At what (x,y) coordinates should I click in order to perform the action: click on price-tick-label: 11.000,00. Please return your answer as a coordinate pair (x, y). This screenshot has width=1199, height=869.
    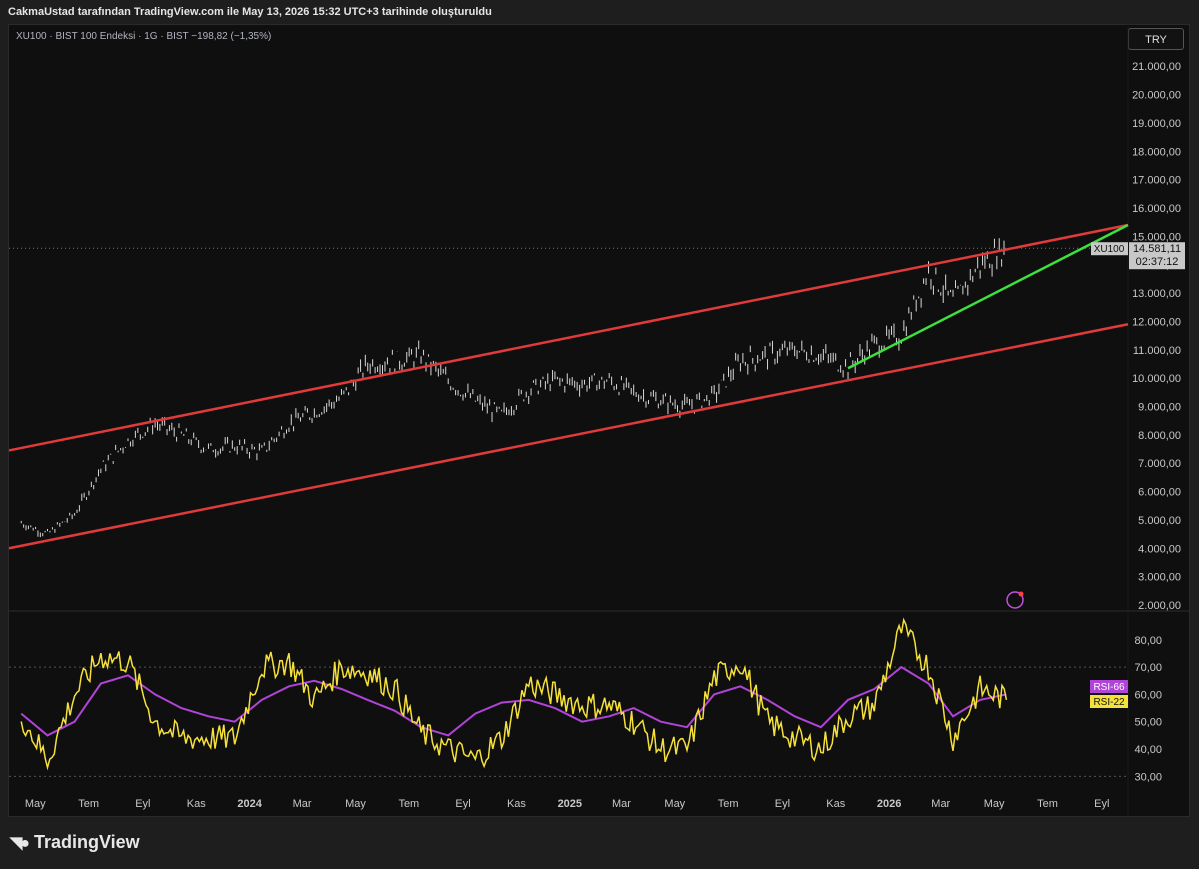
    Looking at the image, I should click on (1157, 351).